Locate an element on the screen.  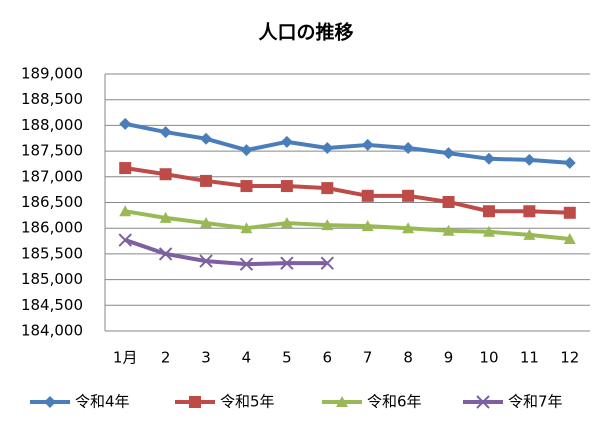
legend-label: 令和5年 is located at coordinates (247, 402).